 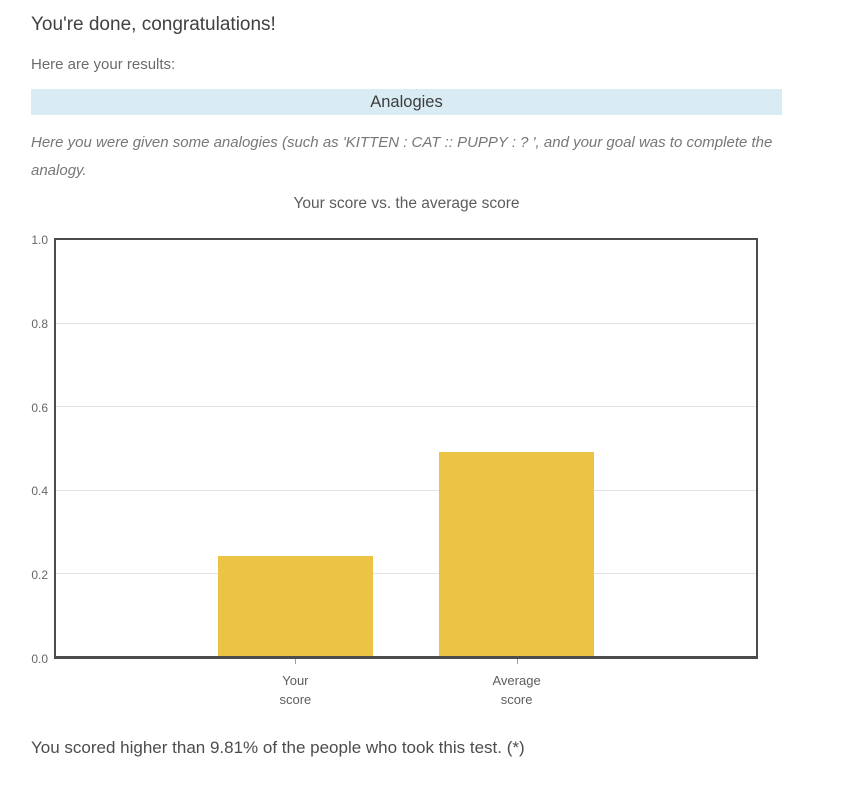 What do you see at coordinates (39, 323) in the screenshot?
I see `y-tick-label: 0.8` at bounding box center [39, 323].